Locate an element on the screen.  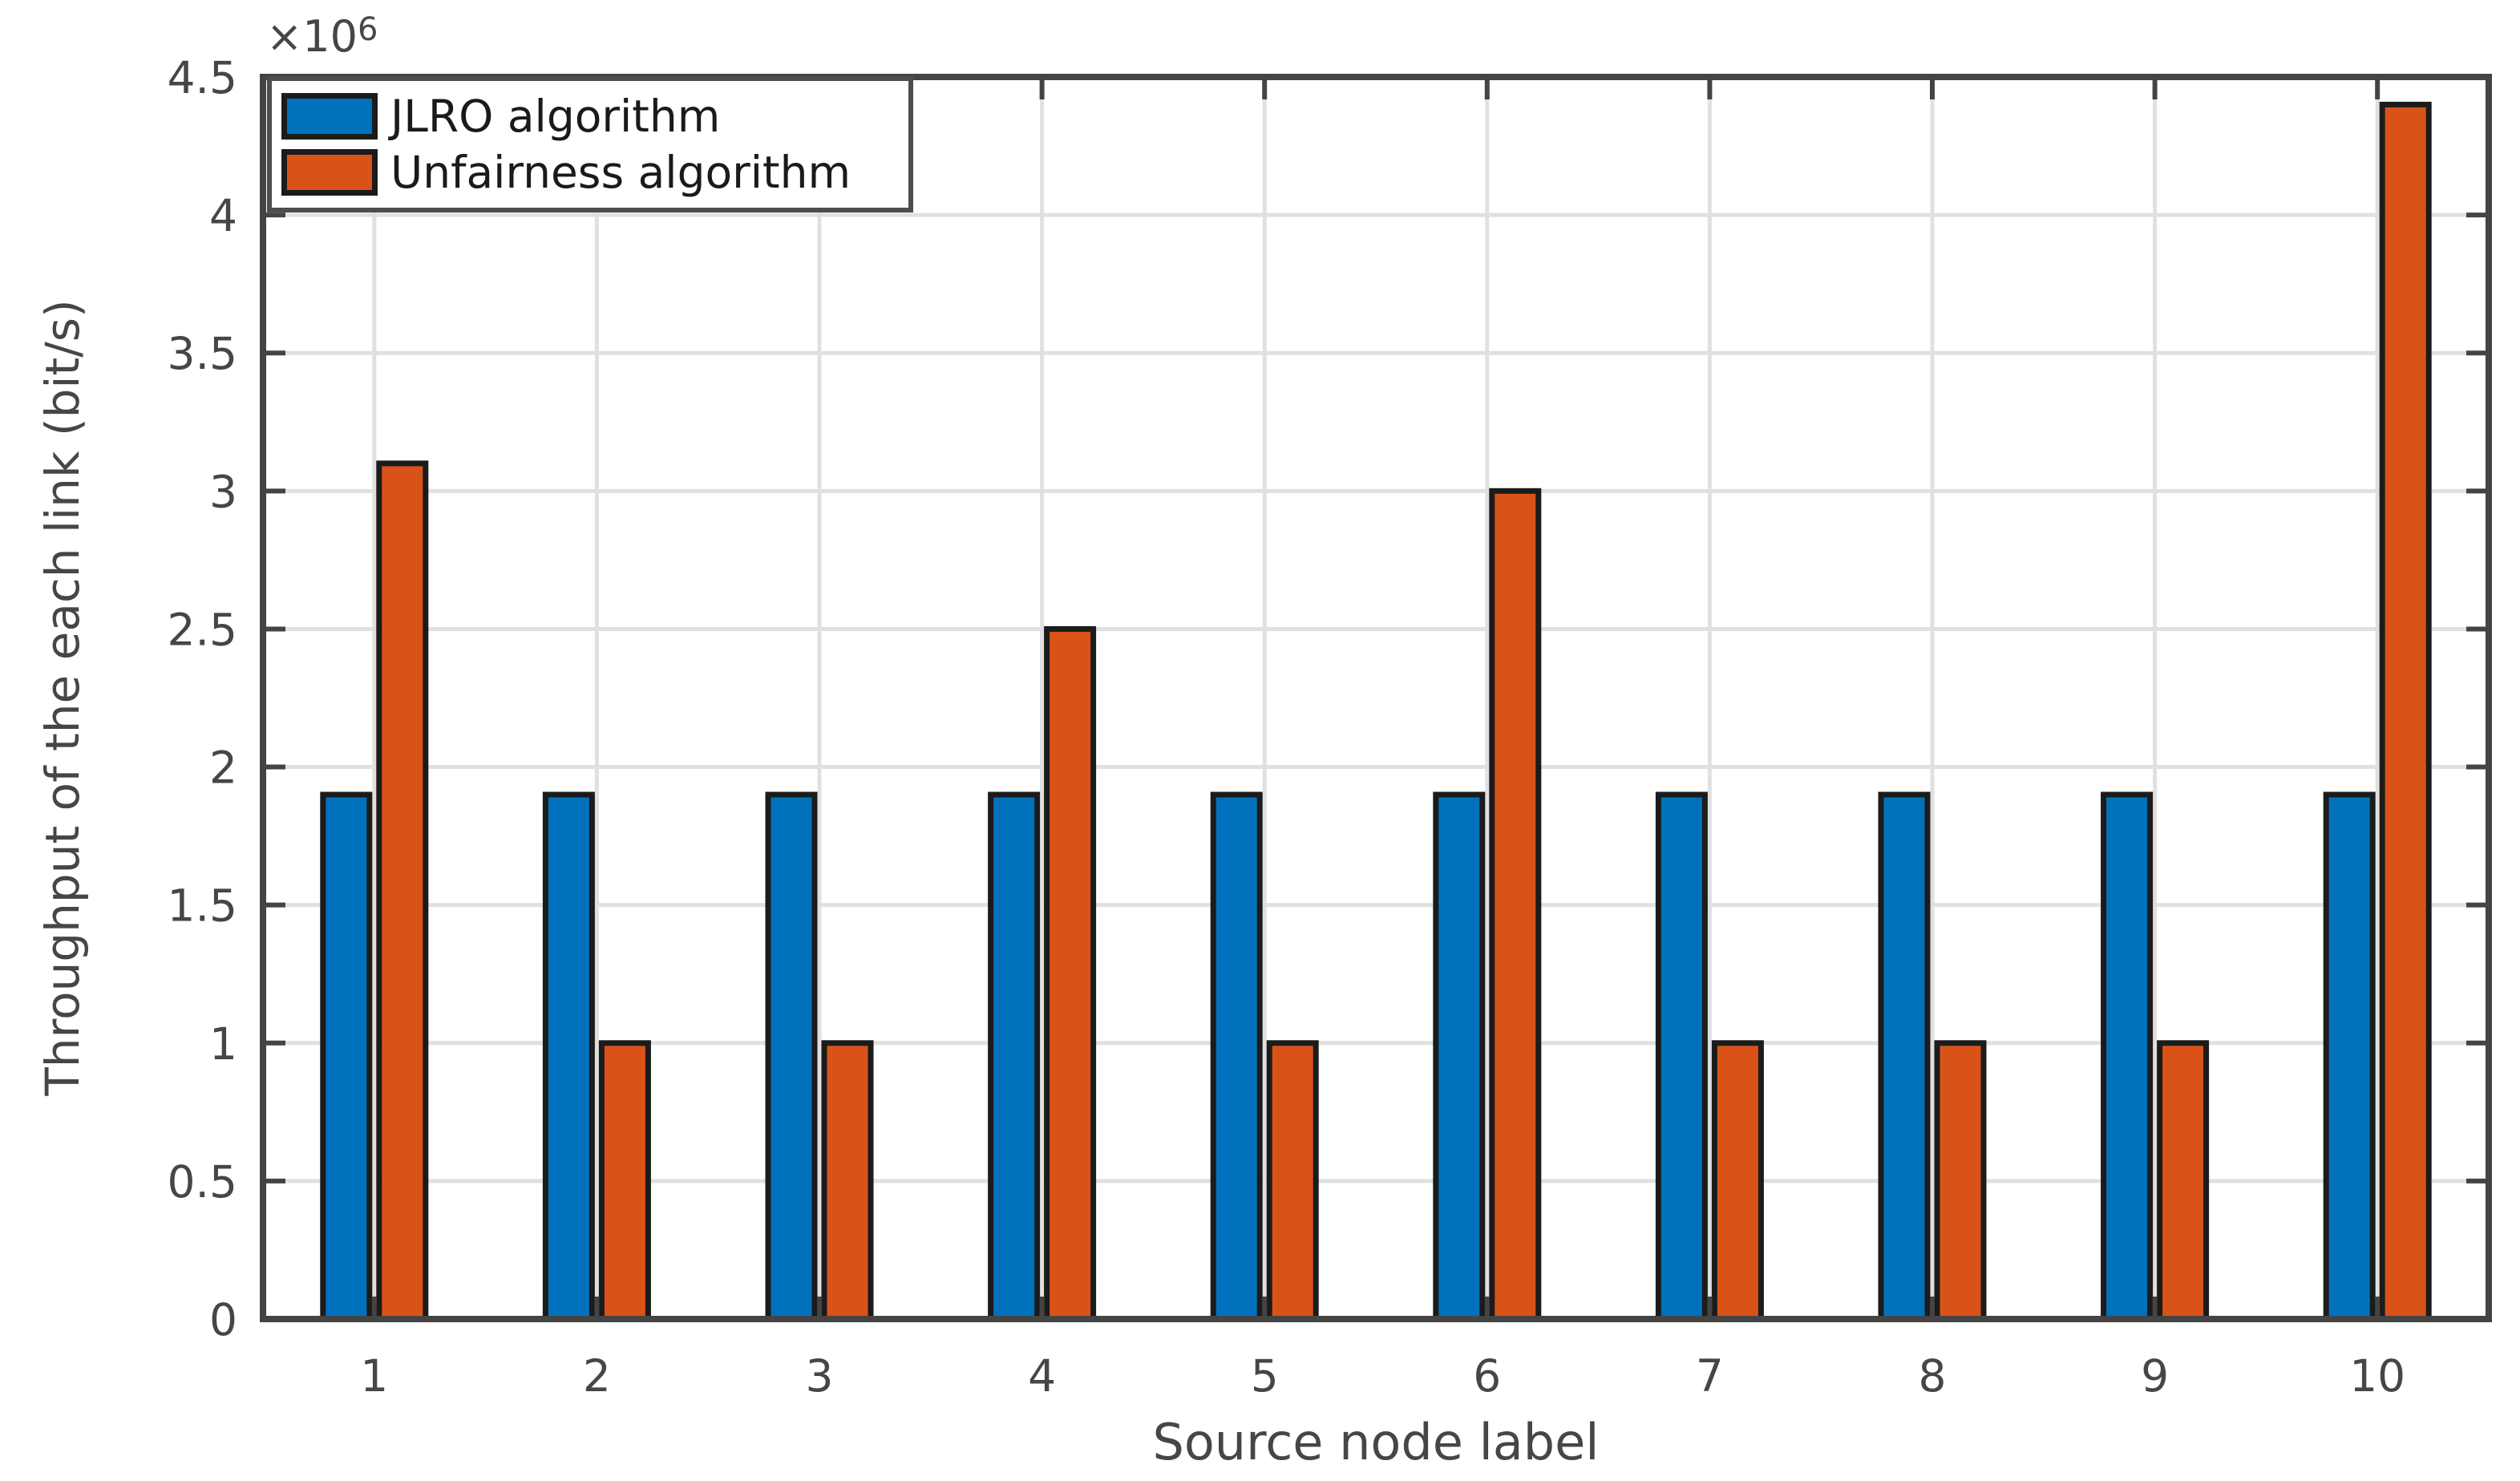
y-tick-label: 0 is located at coordinates (223, 1320).